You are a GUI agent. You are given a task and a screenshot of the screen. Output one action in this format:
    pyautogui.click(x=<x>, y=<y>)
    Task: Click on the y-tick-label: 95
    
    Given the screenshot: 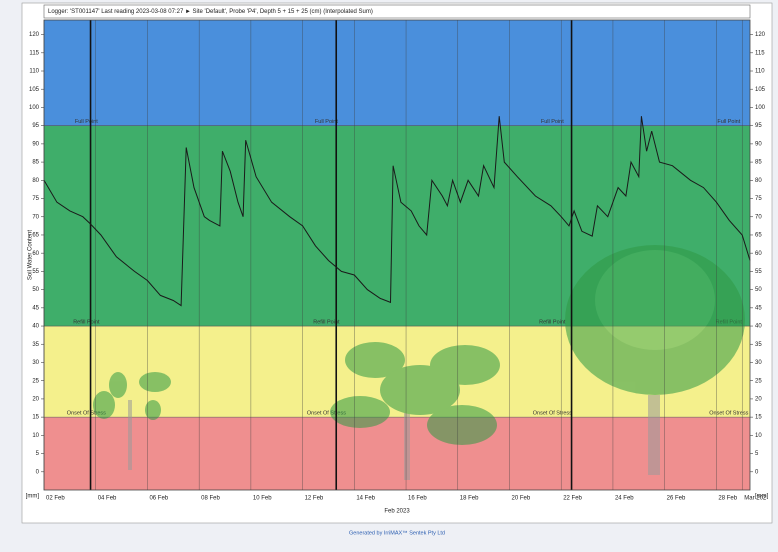 What is the action you would take?
    pyautogui.click(x=35, y=126)
    